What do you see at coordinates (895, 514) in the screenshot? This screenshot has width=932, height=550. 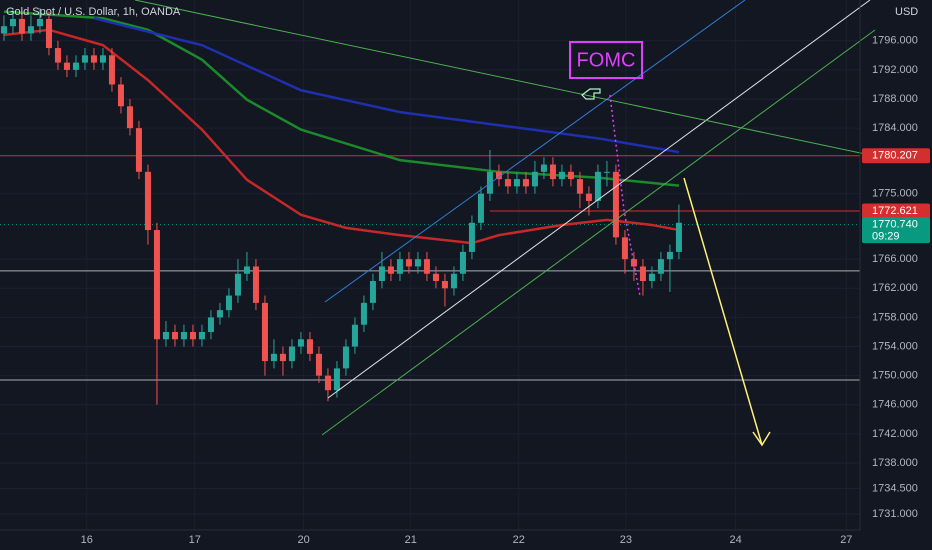 I see `y-tick-label: 1731.000` at bounding box center [895, 514].